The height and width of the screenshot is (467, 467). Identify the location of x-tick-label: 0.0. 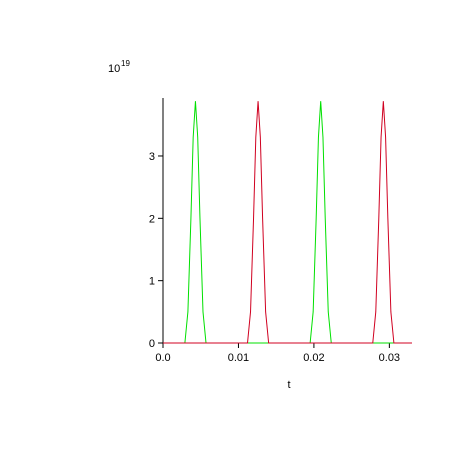
(162, 358).